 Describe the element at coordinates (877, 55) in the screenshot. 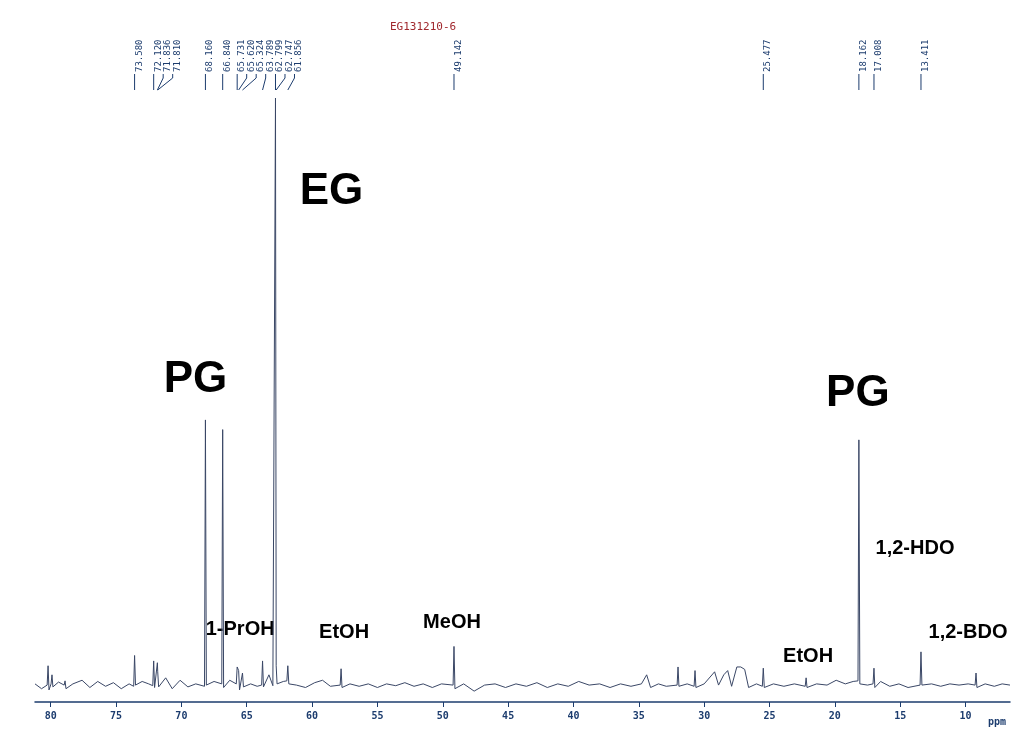

I see `annotation: 17.008` at that location.